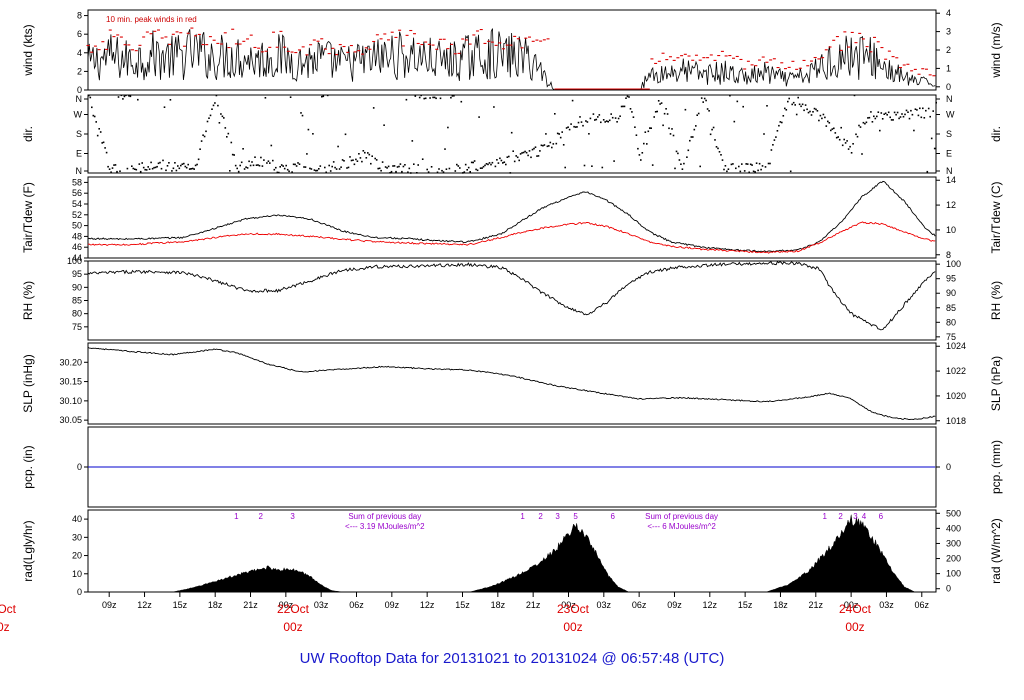 The image size is (1024, 700). Describe the element at coordinates (77, 314) in the screenshot. I see `ytick-label-left-rh: 80` at that location.